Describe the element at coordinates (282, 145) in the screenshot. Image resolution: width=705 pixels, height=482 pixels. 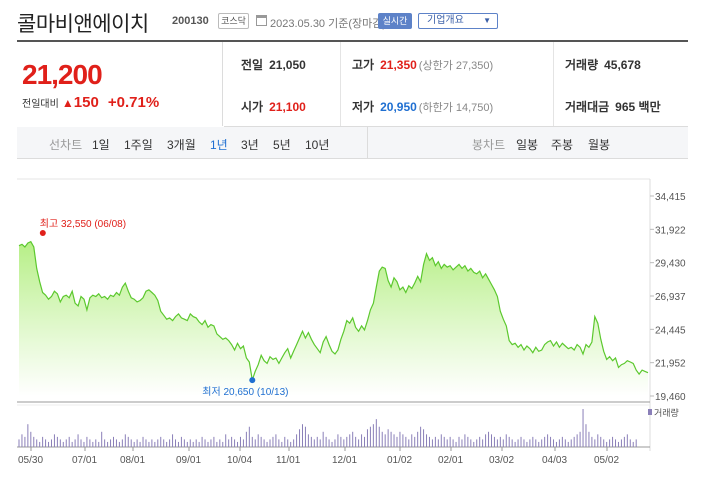
I see `tab-period-5y: 5년` at that location.